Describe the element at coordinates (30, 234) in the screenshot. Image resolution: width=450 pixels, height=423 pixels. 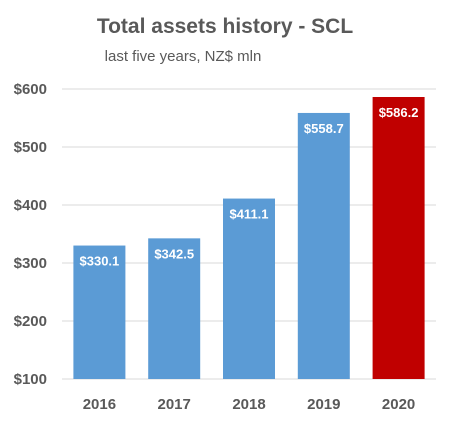
I see `y-axis-ticks: $100 $200 $300 $400 $500 $600` at that location.